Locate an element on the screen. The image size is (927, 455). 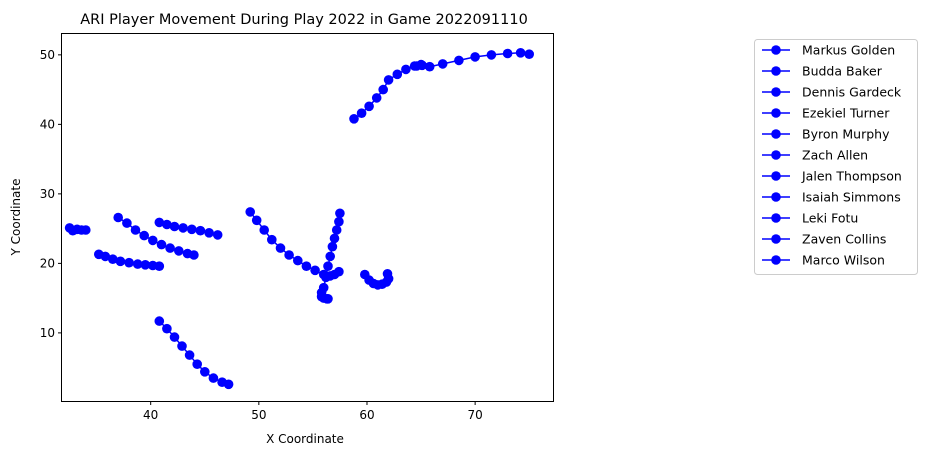
legend-entry: Markus Golden is located at coordinates (828, 50).